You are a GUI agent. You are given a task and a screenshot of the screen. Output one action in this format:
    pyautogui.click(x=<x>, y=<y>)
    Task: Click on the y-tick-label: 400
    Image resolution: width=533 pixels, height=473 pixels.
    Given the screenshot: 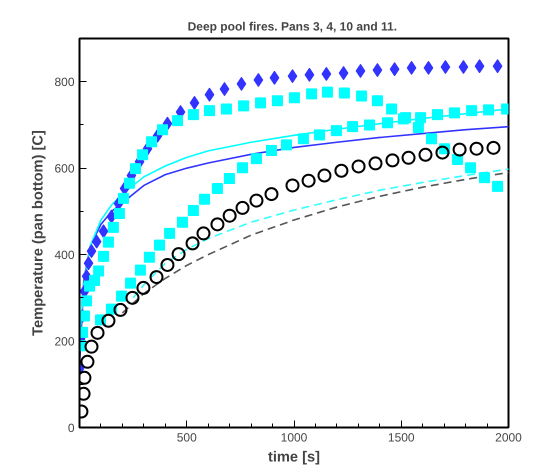 What is the action you would take?
    pyautogui.click(x=64, y=255)
    